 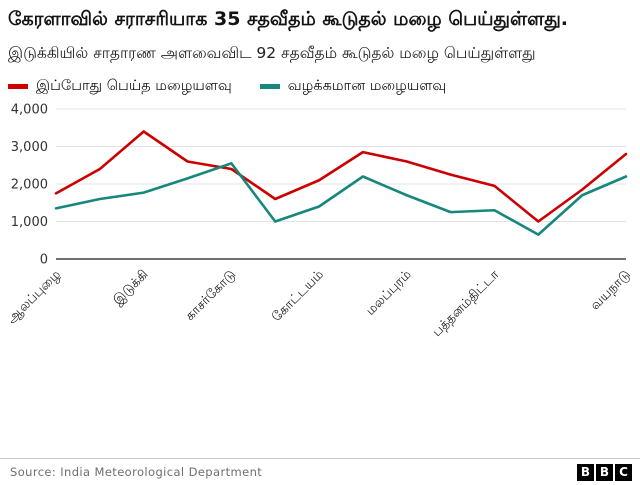 I want to click on x-tick-label: காசர்கோடு, so click(x=211, y=295).